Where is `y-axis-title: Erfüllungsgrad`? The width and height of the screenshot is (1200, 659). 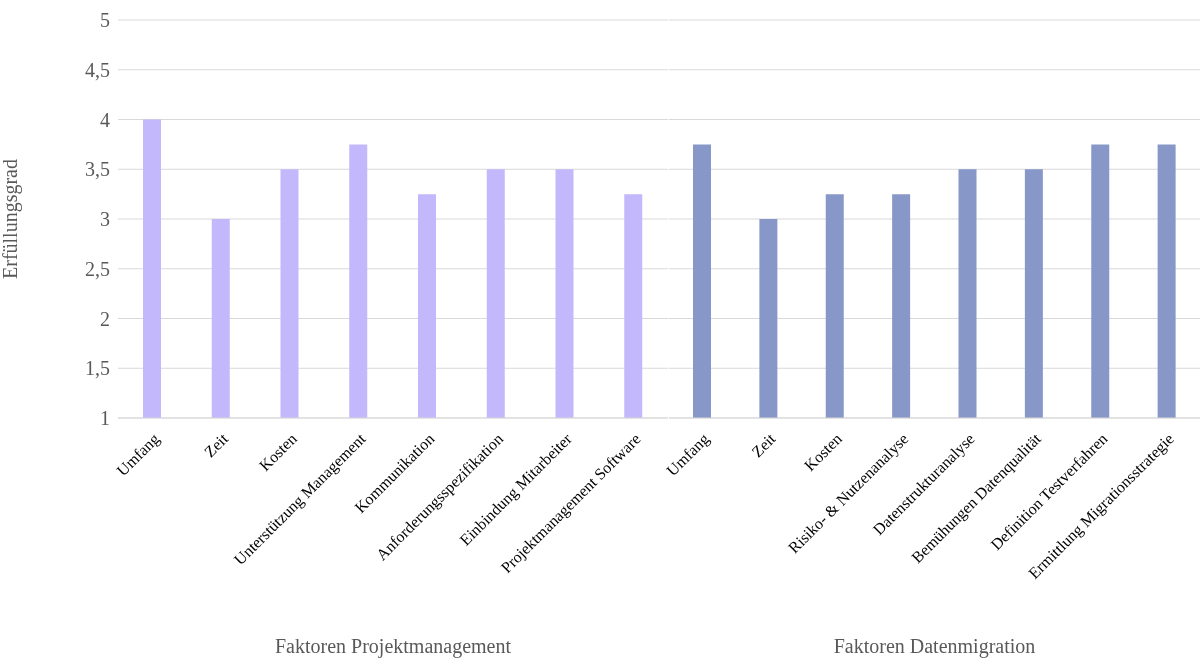
y-axis-title: Erfüllungsgrad is located at coordinates (11, 219).